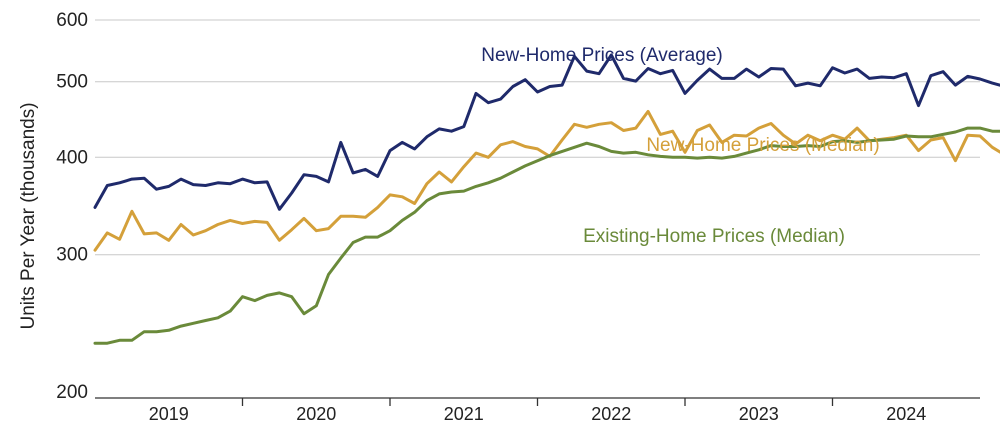 The height and width of the screenshot is (440, 1000). What do you see at coordinates (762, 145) in the screenshot?
I see `series-label-new-home-median: New-Home Prices (Median)` at bounding box center [762, 145].